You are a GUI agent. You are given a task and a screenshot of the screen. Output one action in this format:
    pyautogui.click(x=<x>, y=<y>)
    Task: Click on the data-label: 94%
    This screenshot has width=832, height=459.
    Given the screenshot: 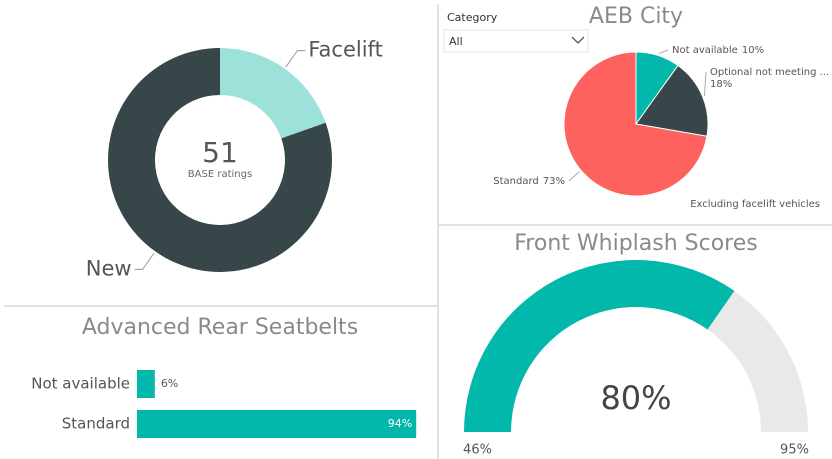 What is the action you would take?
    pyautogui.click(x=400, y=423)
    